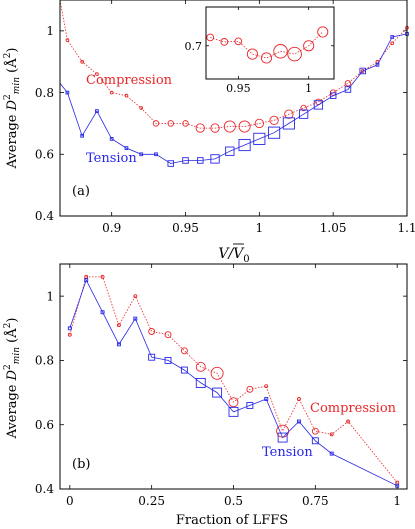 The width and height of the screenshot is (415, 529). Describe the element at coordinates (308, 88) in the screenshot. I see `inset-xtick-label: 1` at that location.